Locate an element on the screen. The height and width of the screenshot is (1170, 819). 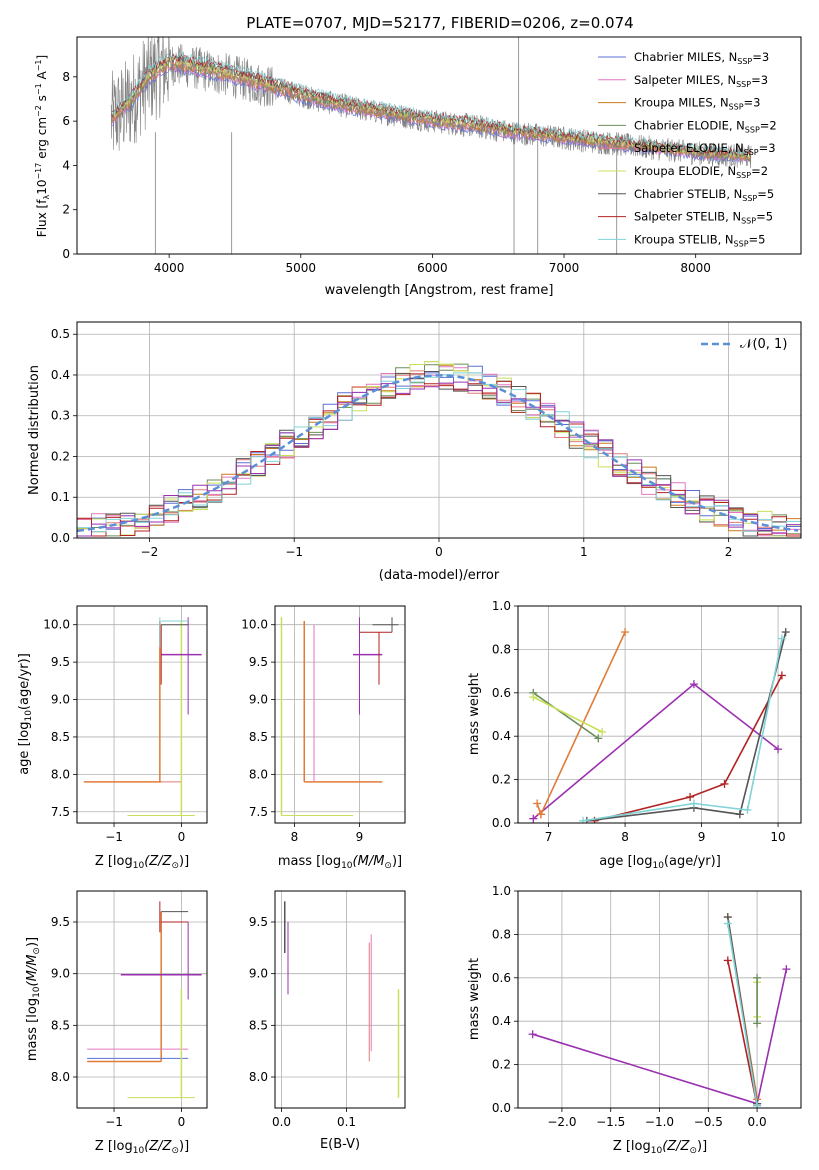
histogram-xlabel: (data-model)/error is located at coordinates (439, 575).